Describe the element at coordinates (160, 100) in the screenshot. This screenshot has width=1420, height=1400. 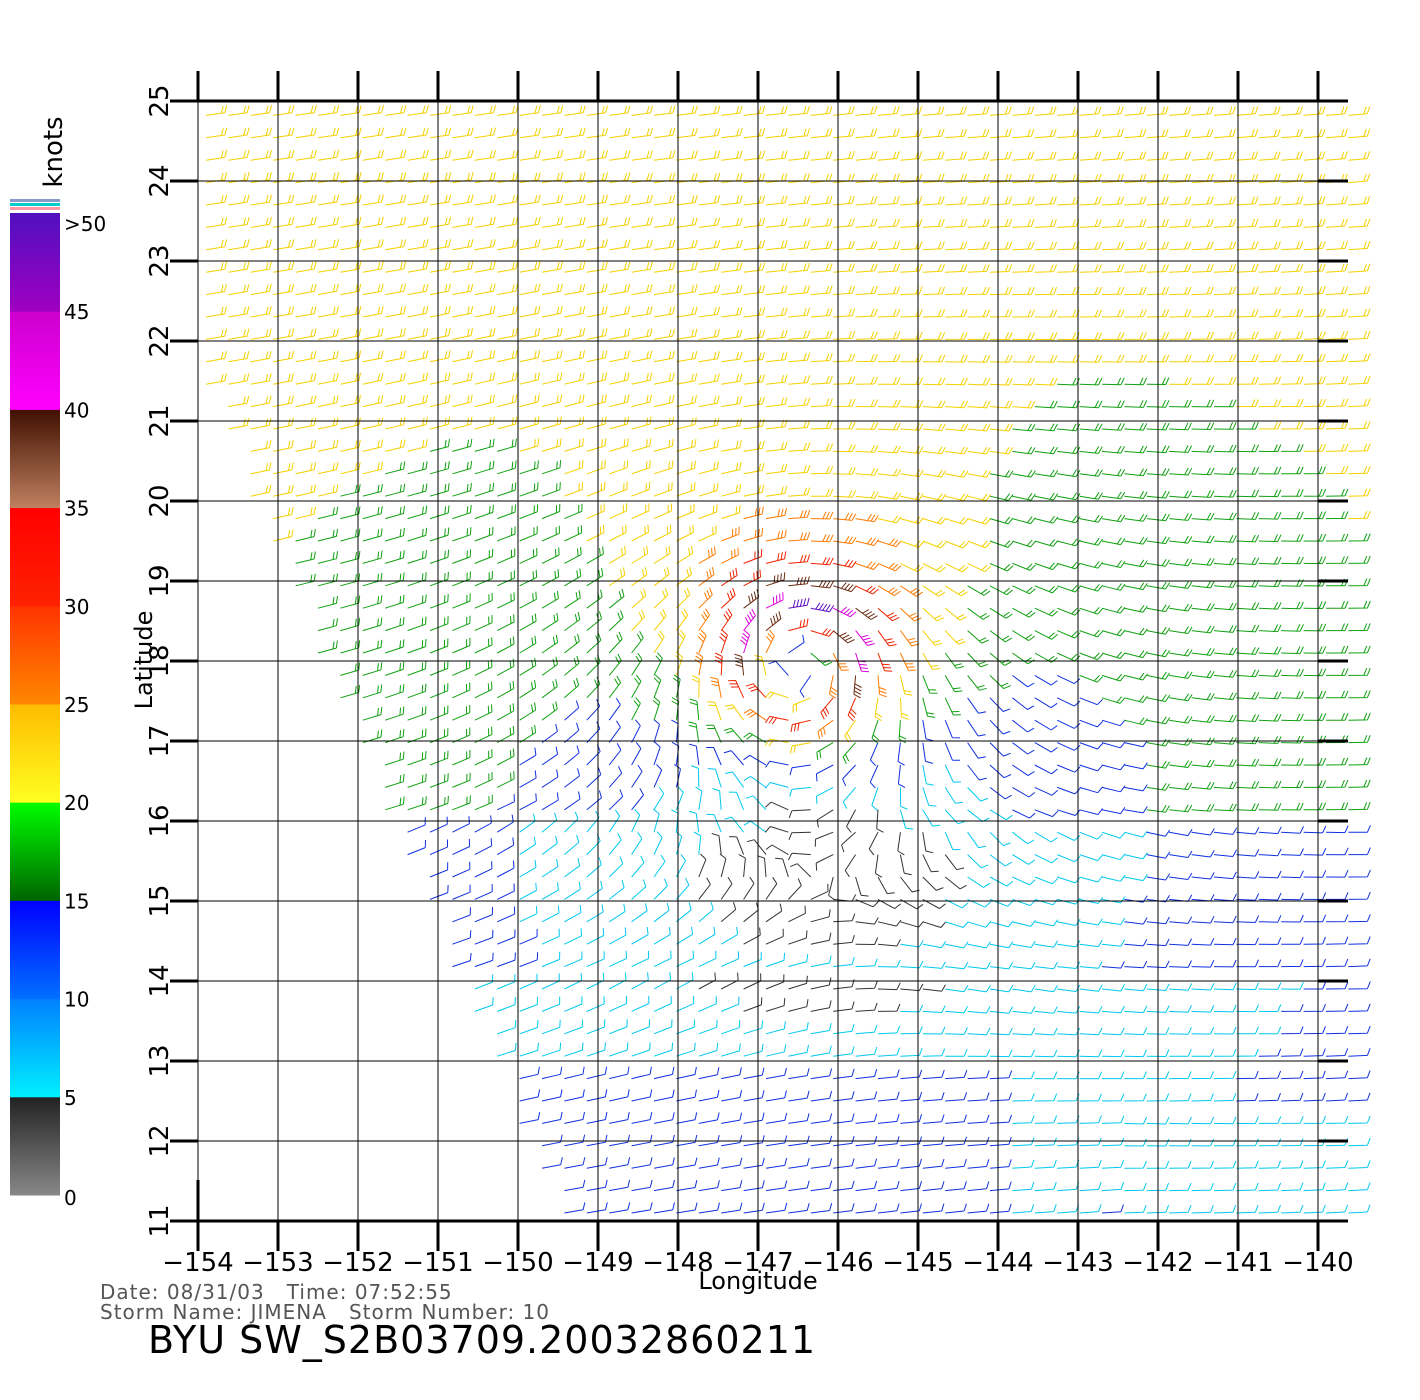
I see `y-tick-label: 25` at that location.